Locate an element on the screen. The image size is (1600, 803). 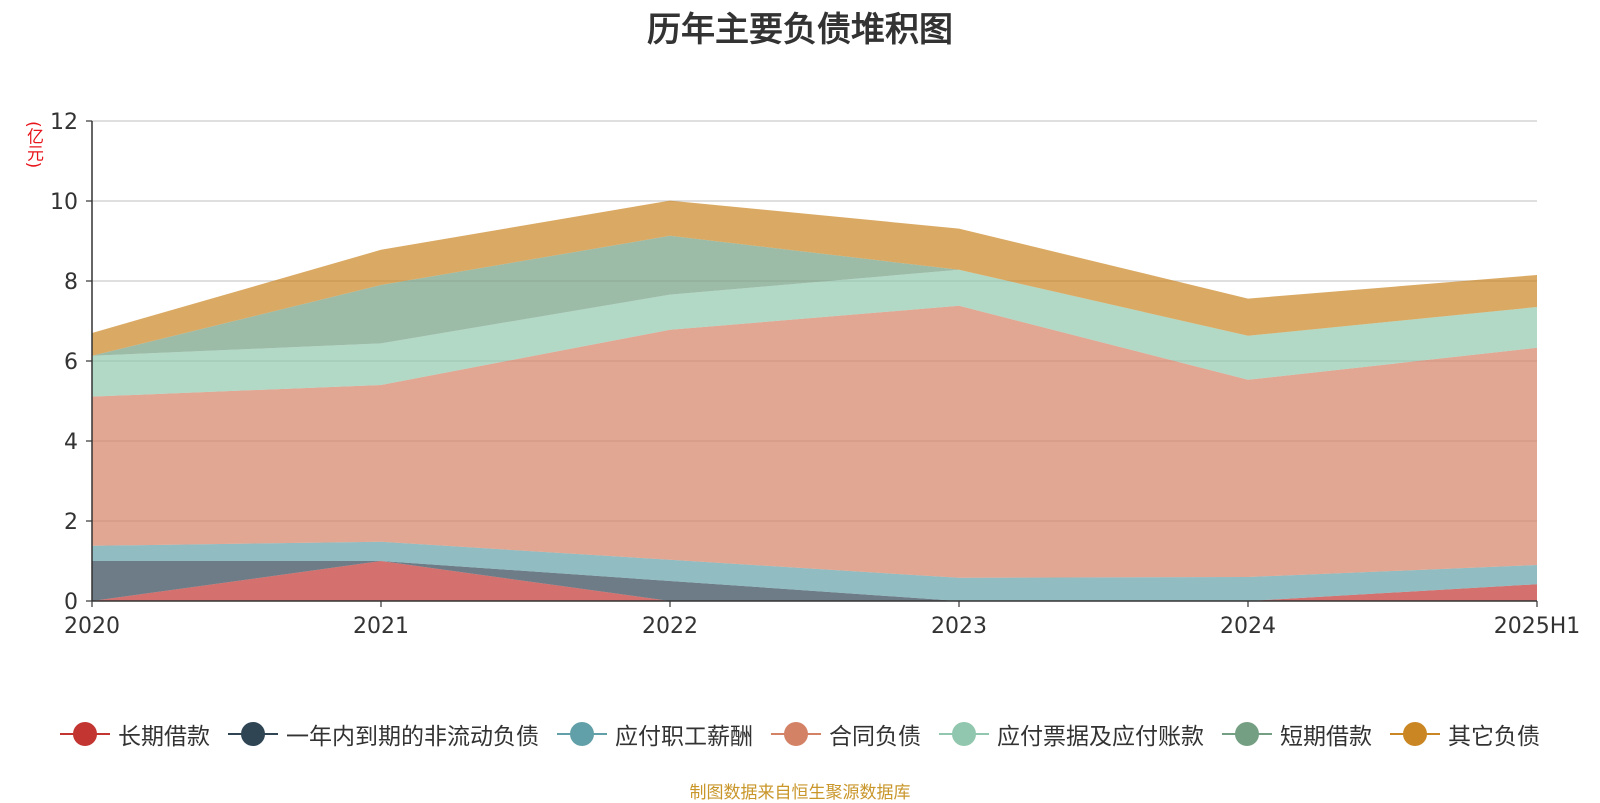
x-tick-label: 2024 is located at coordinates (1248, 626).